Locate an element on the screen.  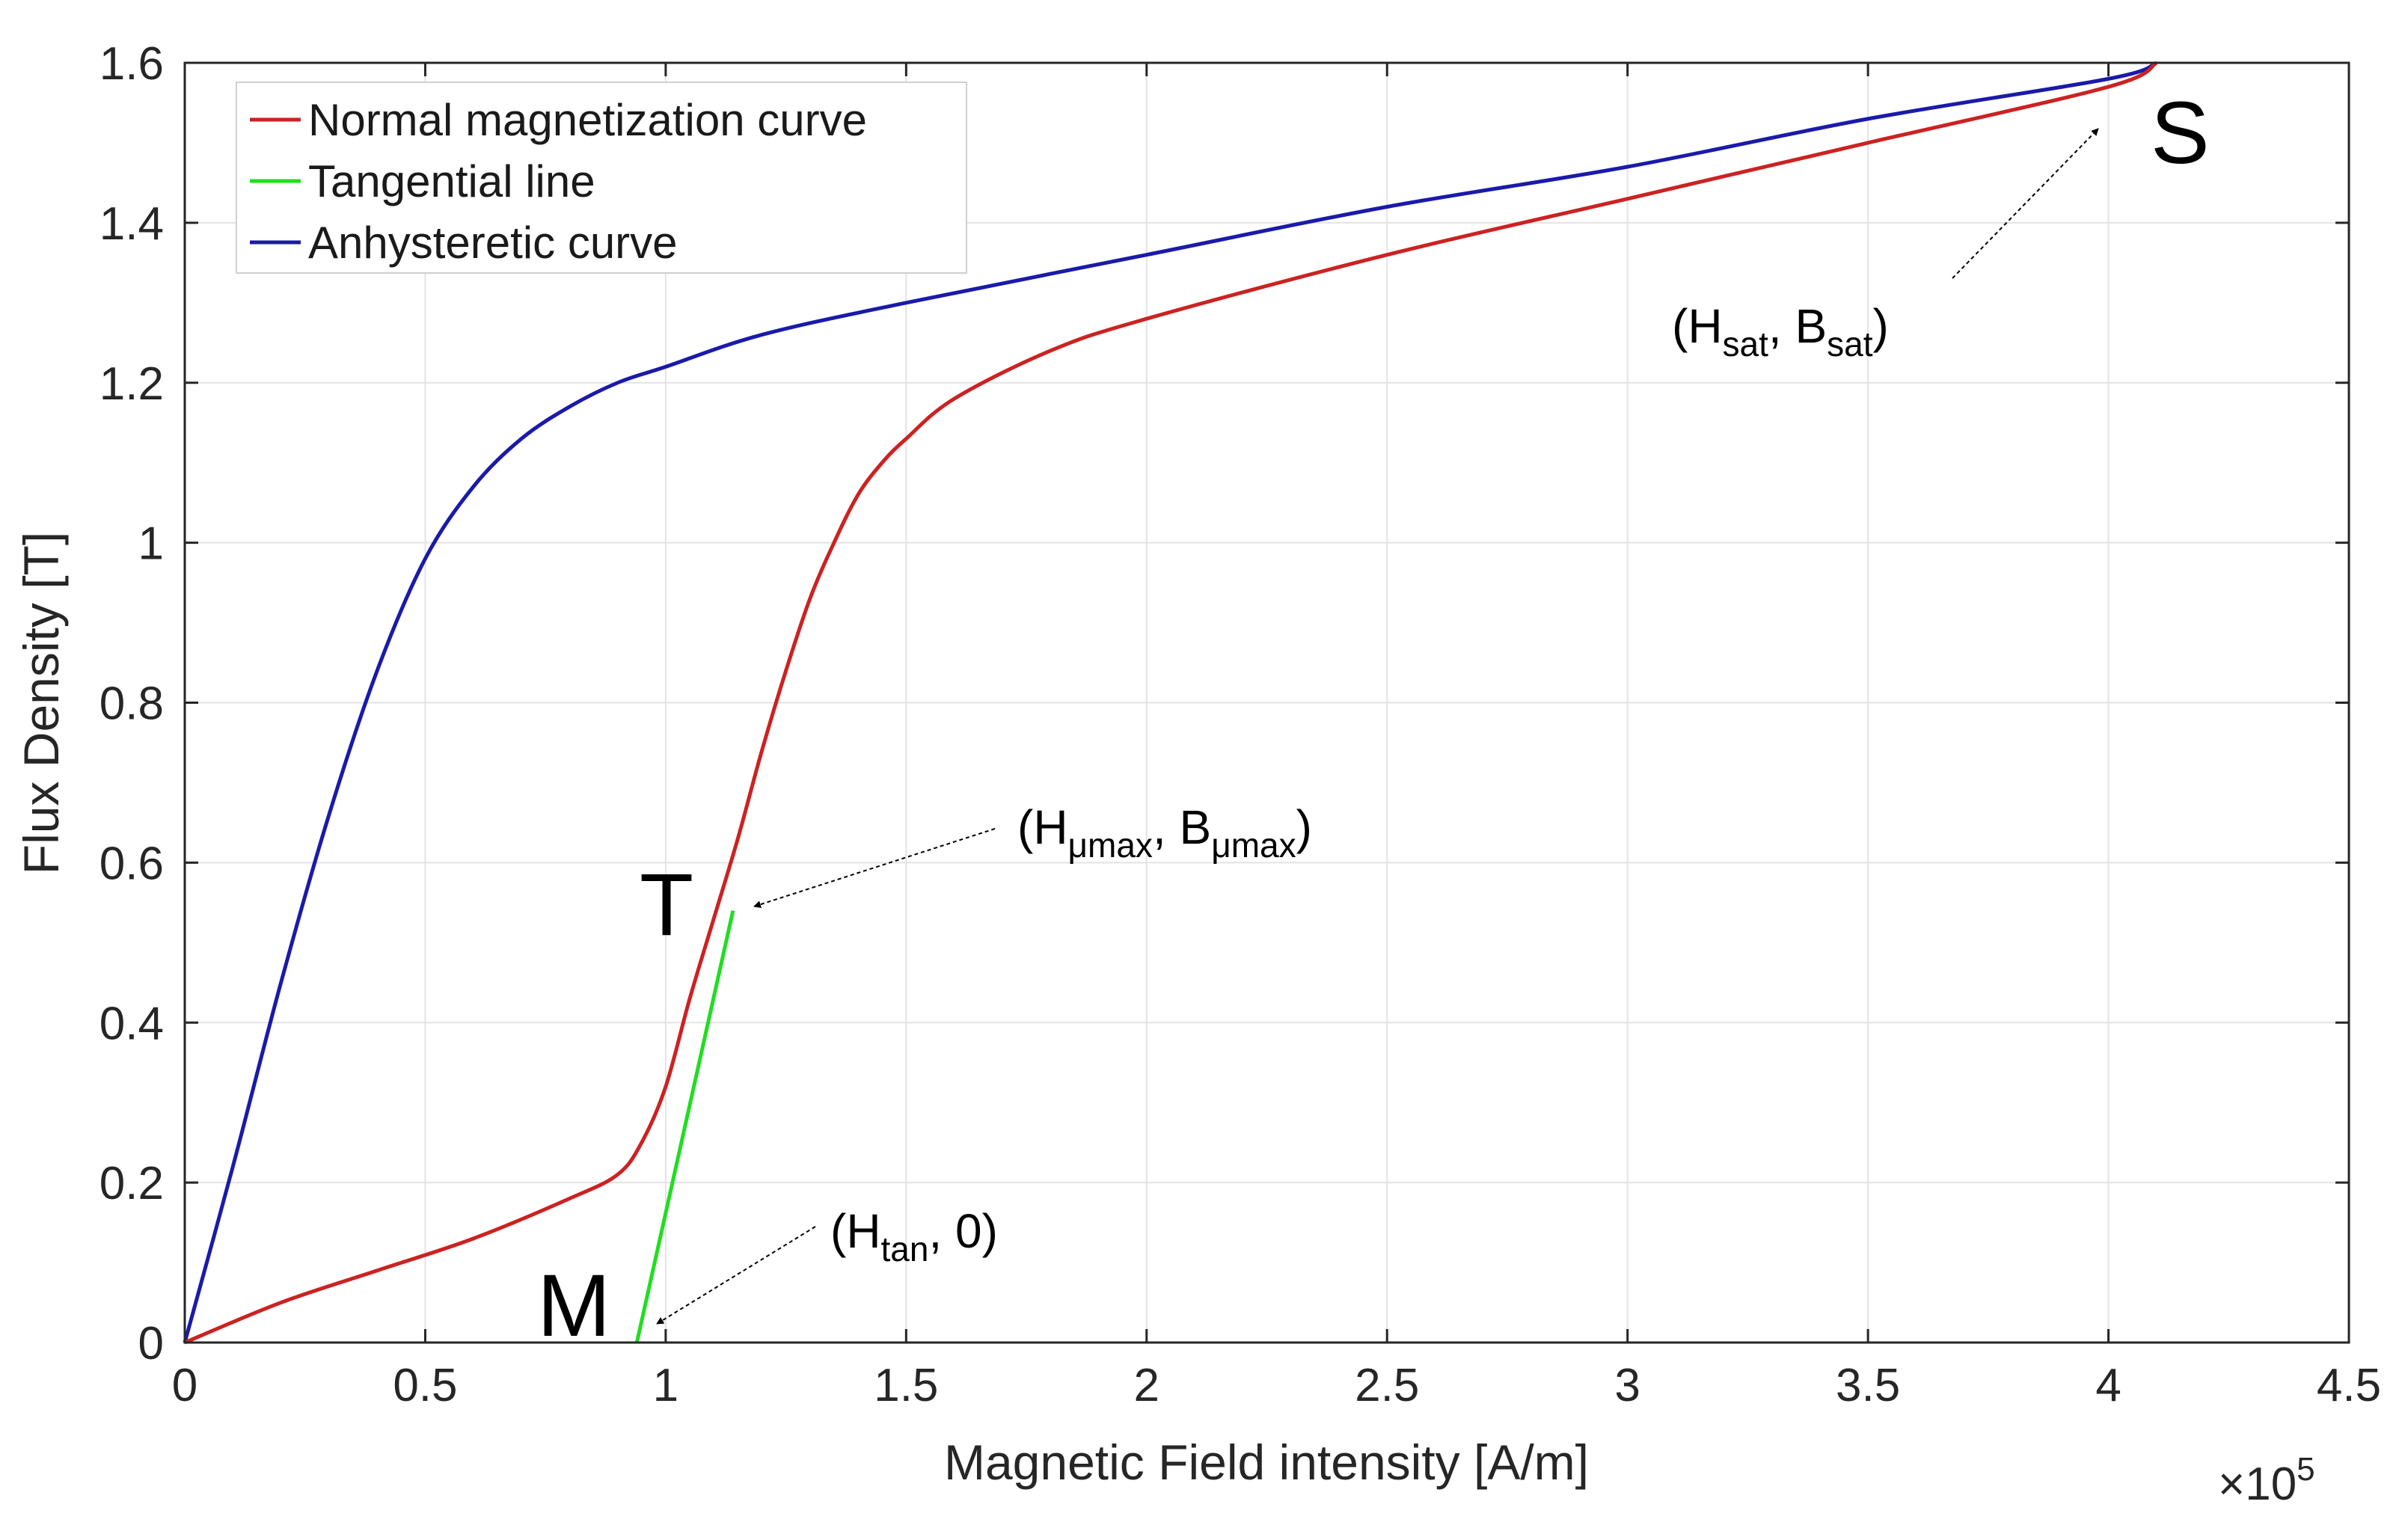
x-tick-label: 0 is located at coordinates (185, 1385).